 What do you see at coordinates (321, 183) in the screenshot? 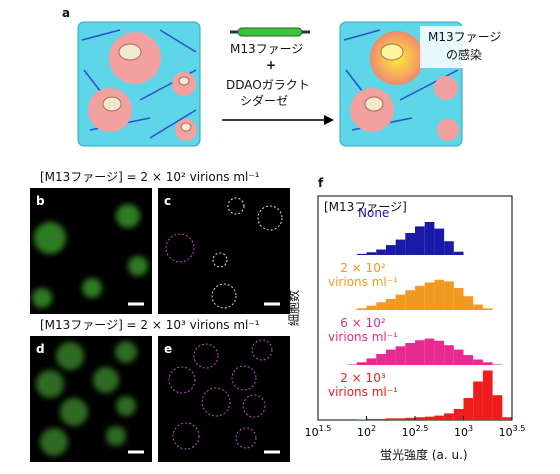
I see `panel-label: f` at bounding box center [321, 183].